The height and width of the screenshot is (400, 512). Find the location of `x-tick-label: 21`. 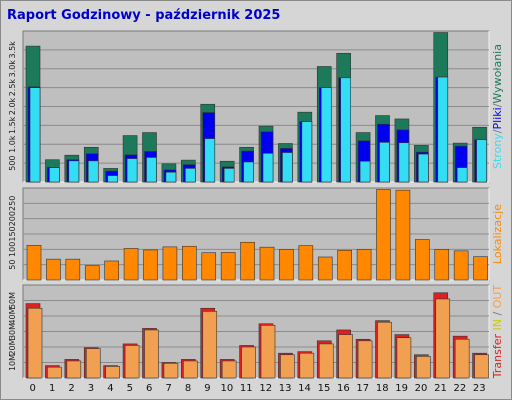

x-tick-label: 21 is located at coordinates (440, 388).